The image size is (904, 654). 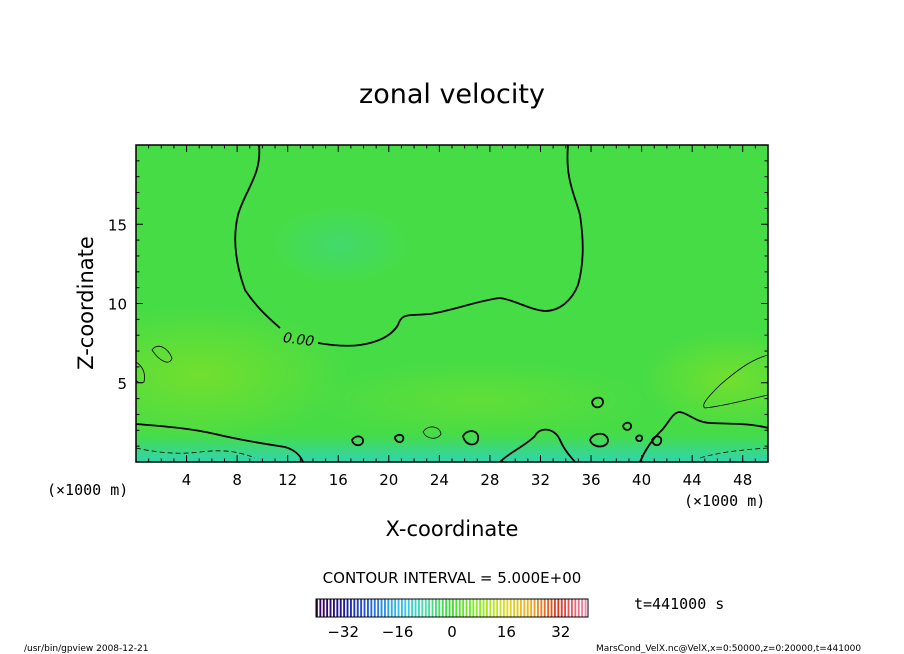 I want to click on x-tick-label: 16, so click(x=338, y=480).